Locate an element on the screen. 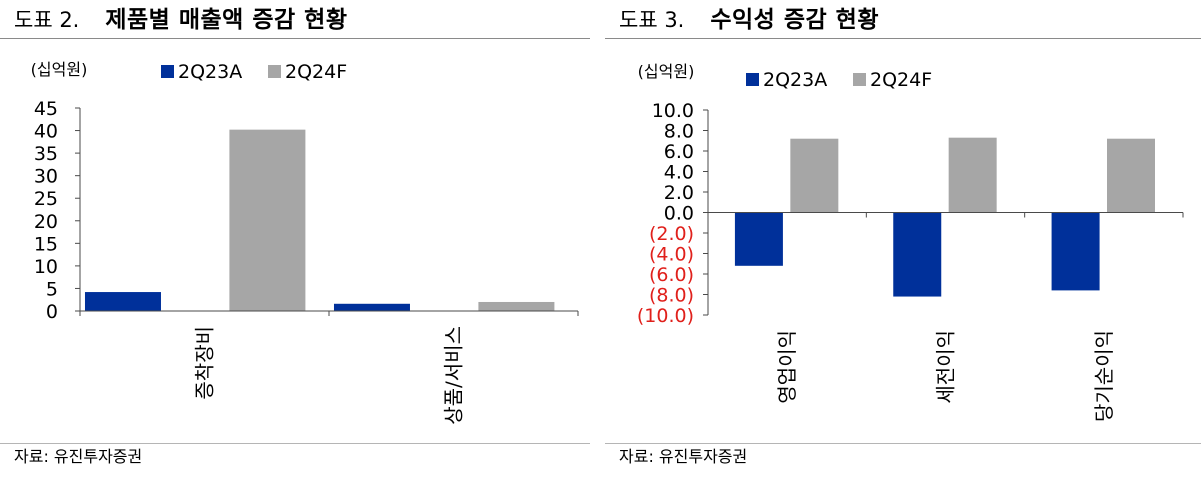 The image size is (1201, 478). y-tick-label: 15 is located at coordinates (46, 244).